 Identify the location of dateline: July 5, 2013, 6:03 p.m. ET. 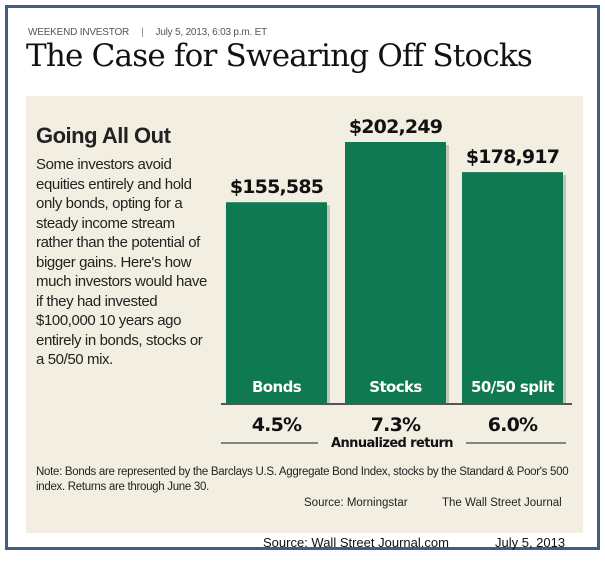
(211, 32).